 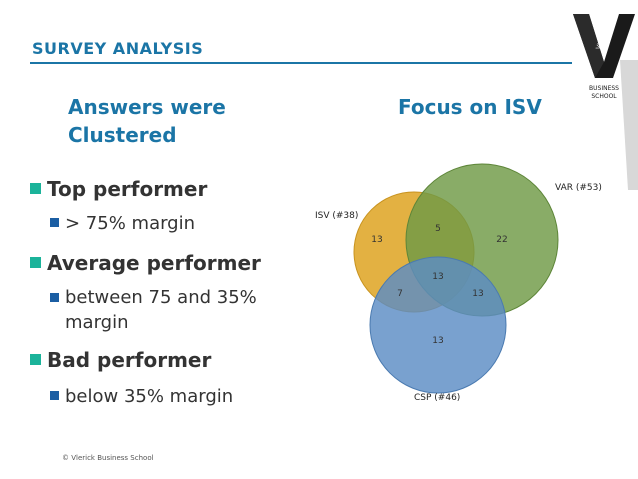 I want to click on left-heading: Answers were Clustered, so click(x=147, y=121).